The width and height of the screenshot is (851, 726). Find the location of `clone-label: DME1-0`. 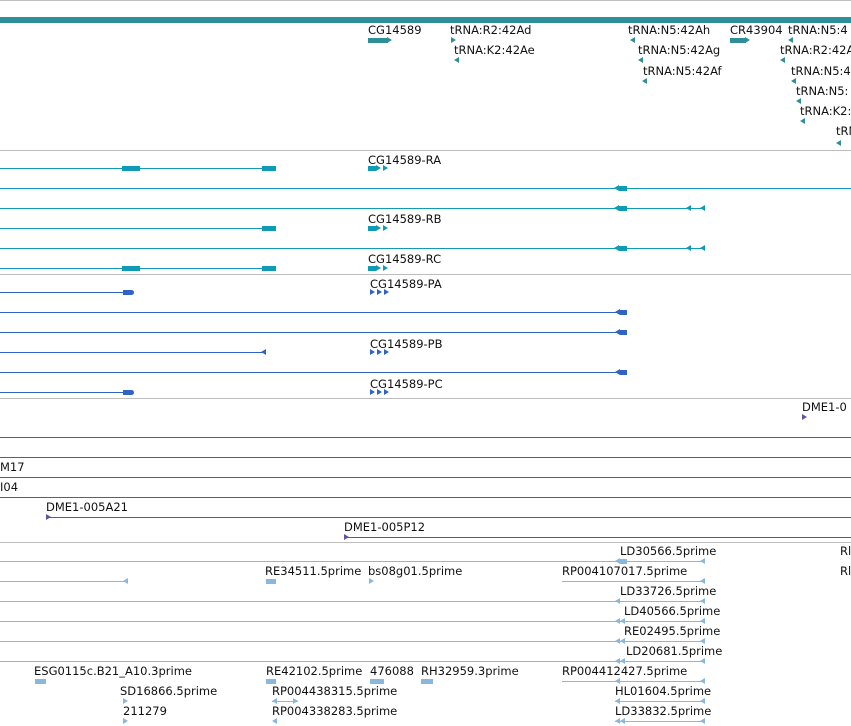

clone-label: DME1-0 is located at coordinates (824, 407).